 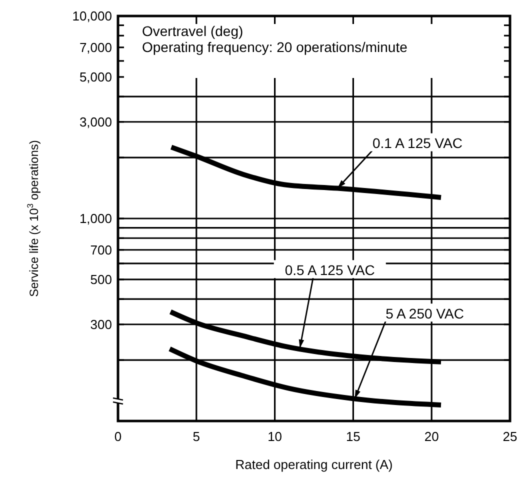 I want to click on y-tick-label: 500, so click(x=101, y=280).